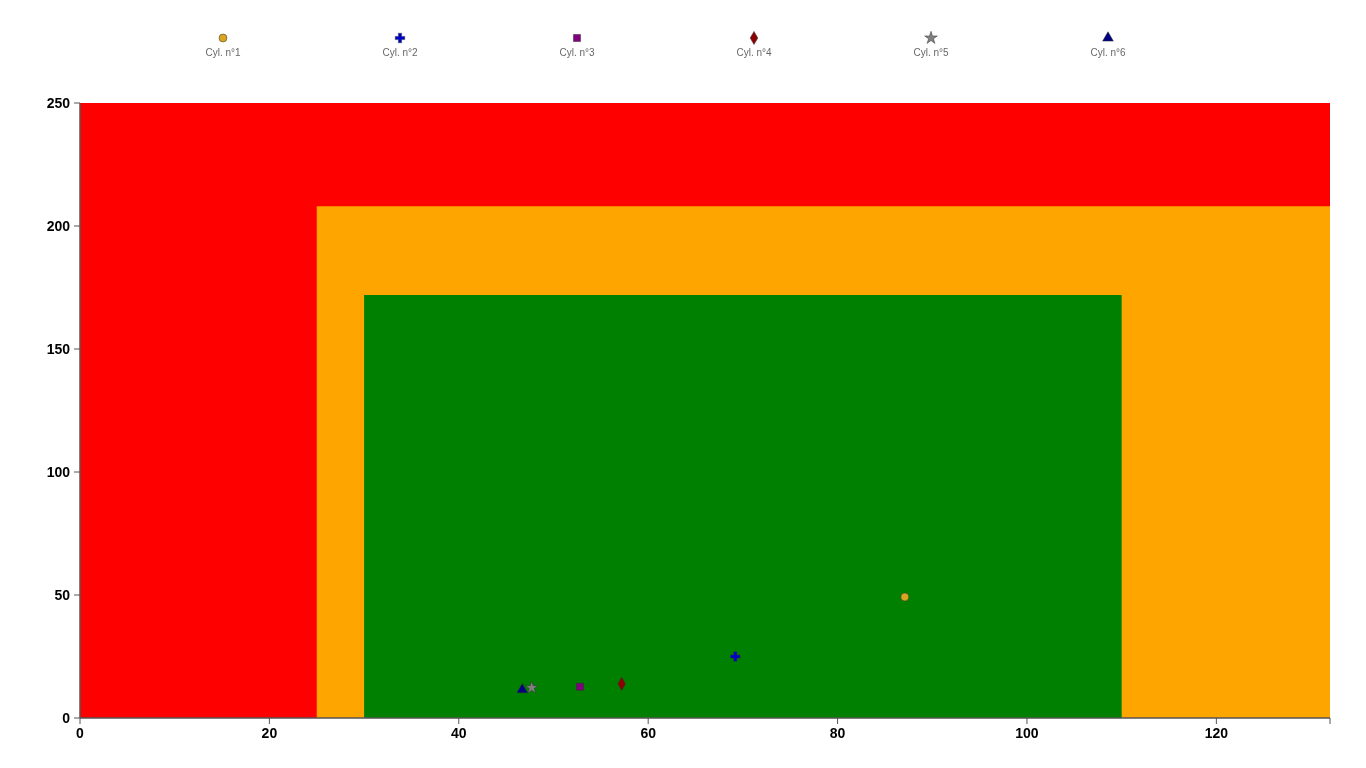 Image resolution: width=1366 pixels, height=768 pixels. Describe the element at coordinates (1027, 733) in the screenshot. I see `x-tick-label: 100` at that location.